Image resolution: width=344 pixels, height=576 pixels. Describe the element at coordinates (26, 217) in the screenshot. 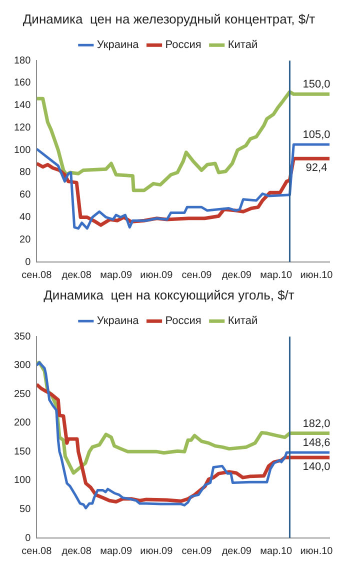

I see `y-tick-label: 40` at that location.